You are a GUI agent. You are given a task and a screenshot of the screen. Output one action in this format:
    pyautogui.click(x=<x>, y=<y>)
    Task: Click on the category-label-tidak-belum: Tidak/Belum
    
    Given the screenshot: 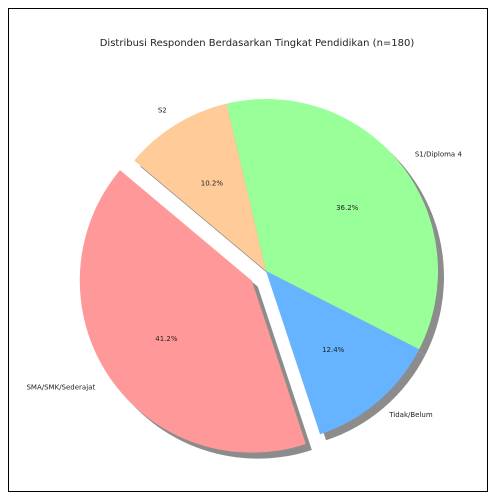 What is the action you would take?
    pyautogui.click(x=410, y=415)
    